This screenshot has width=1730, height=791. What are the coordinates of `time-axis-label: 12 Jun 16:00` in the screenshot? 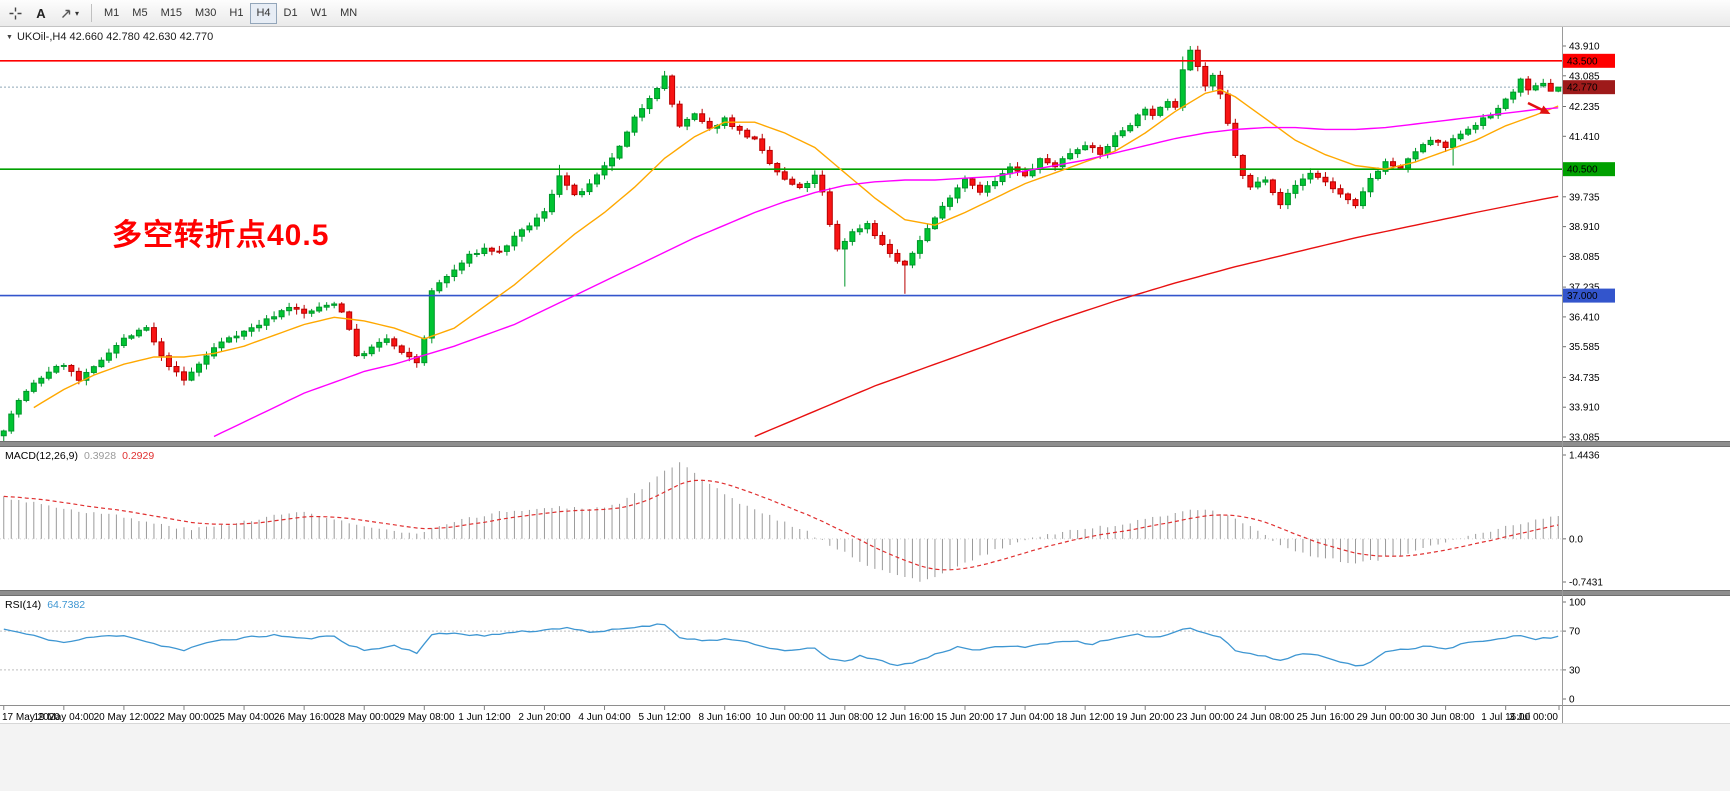 It's located at (905, 717).